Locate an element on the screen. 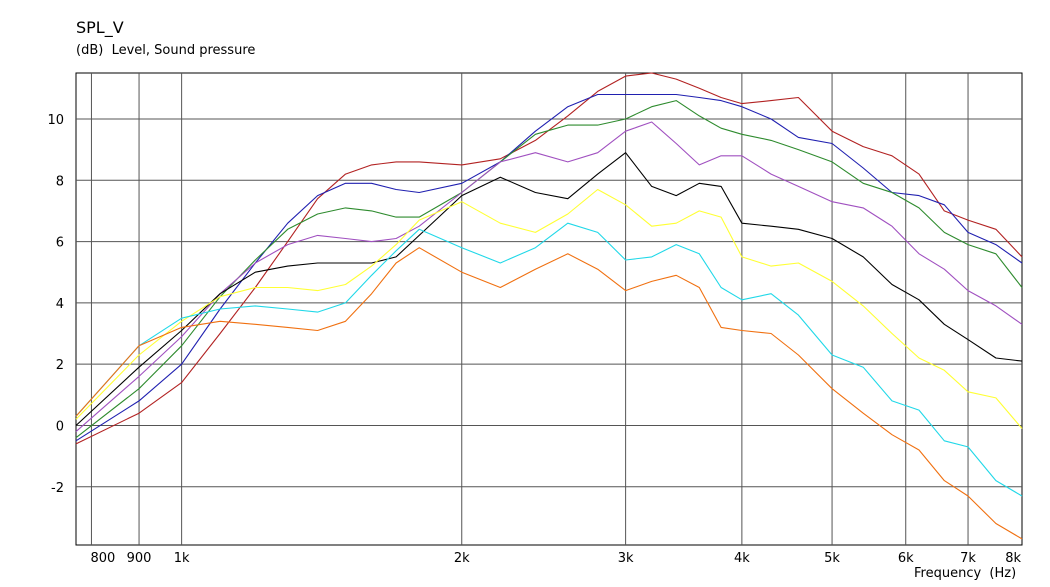 The width and height of the screenshot is (1050, 587). x-axis-label: Frequency (Hz) is located at coordinates (965, 573).